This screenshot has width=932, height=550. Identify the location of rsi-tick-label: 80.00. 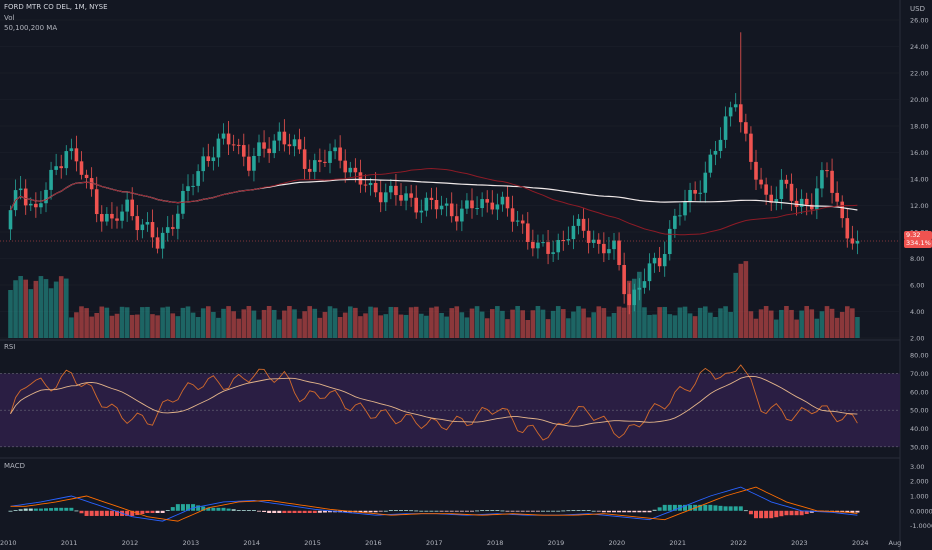
(919, 356).